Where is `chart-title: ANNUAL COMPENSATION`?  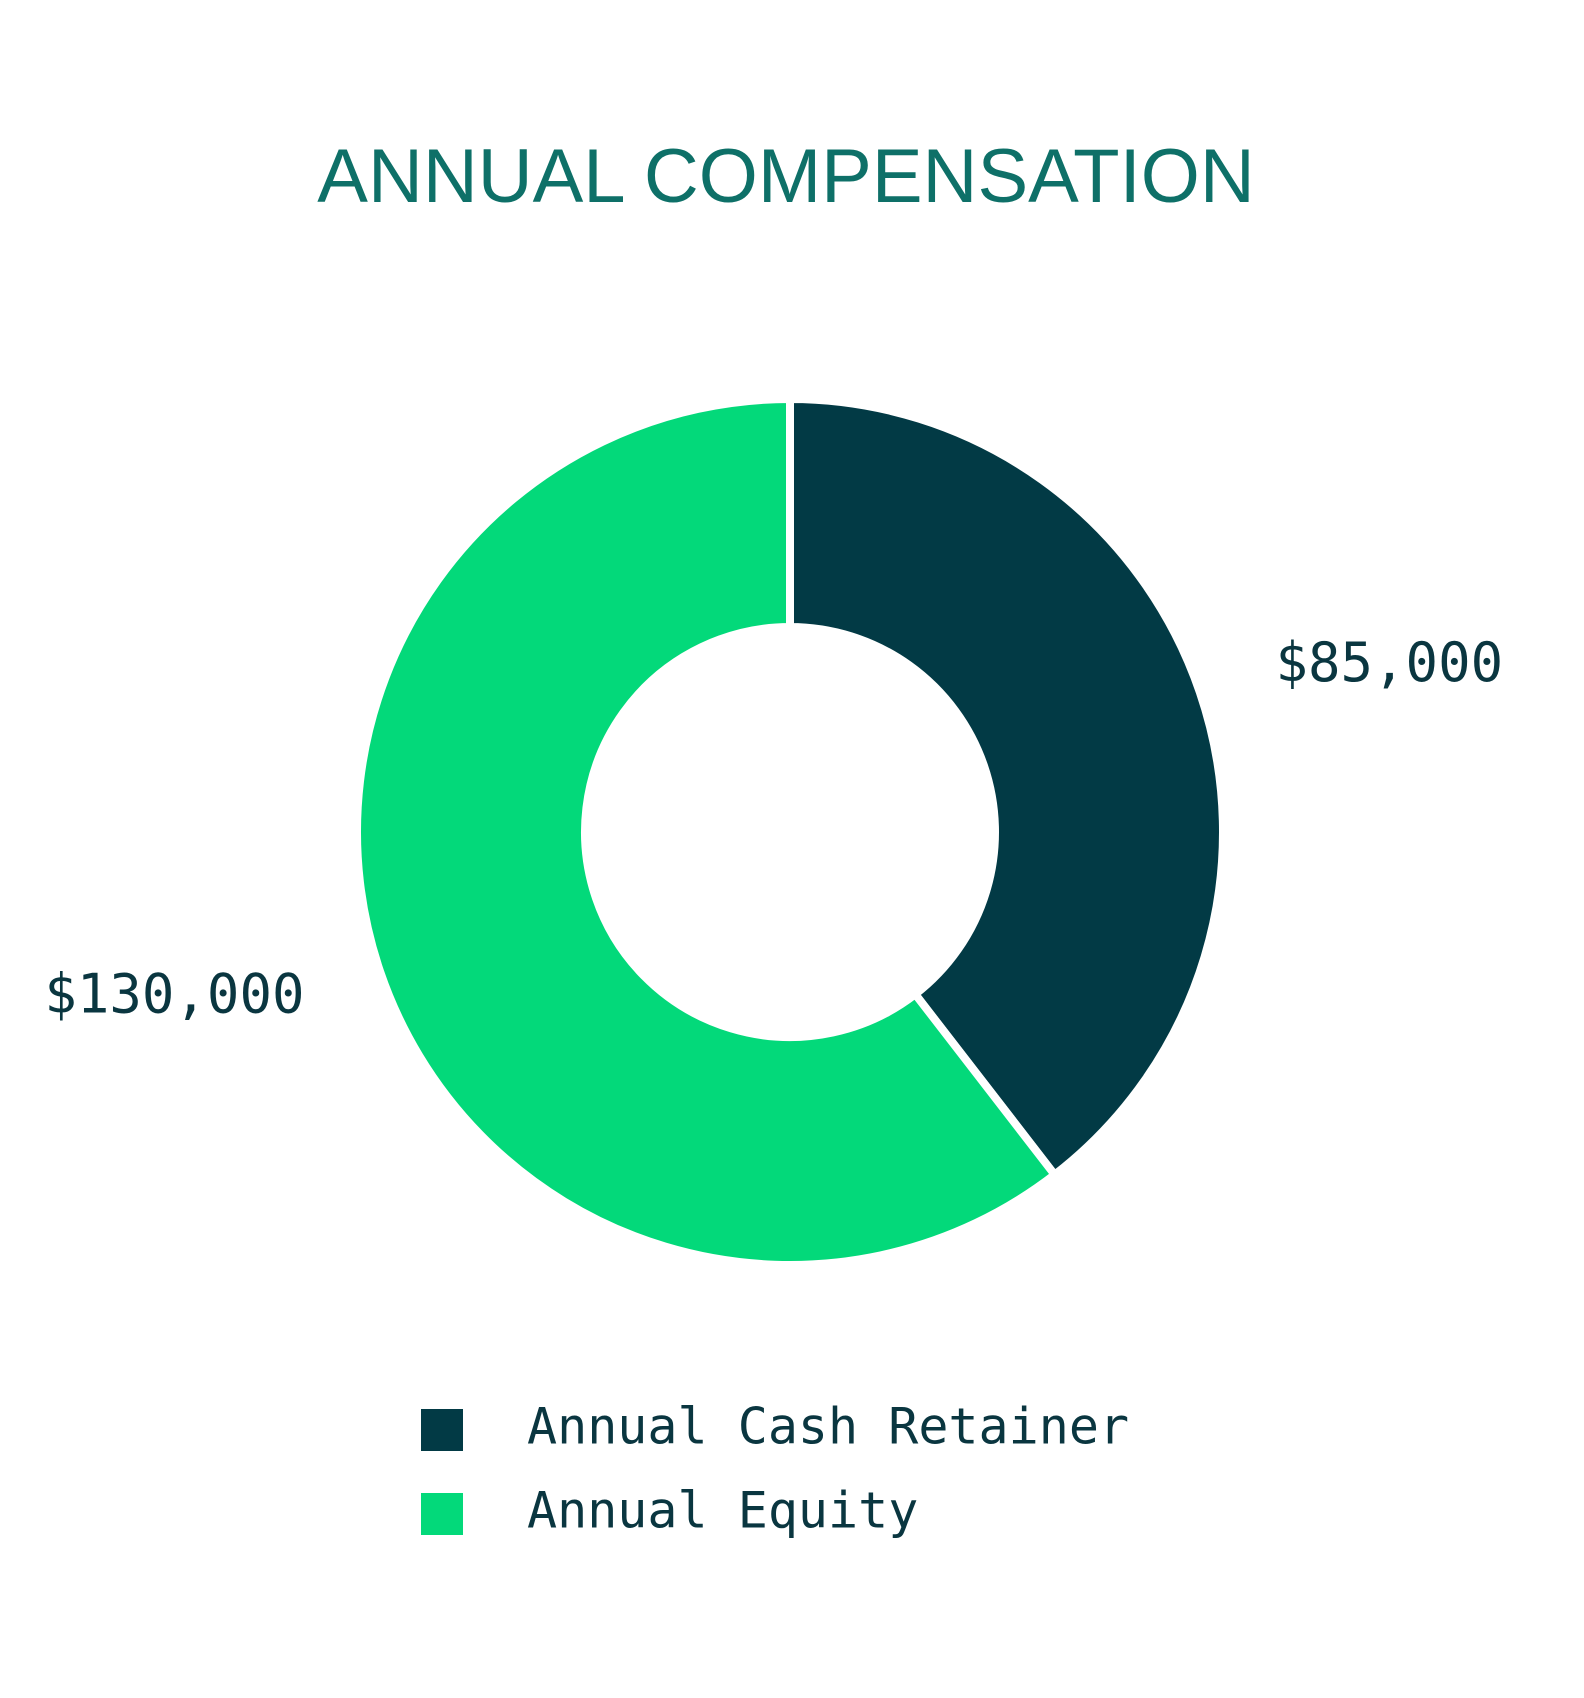 chart-title: ANNUAL COMPENSATION is located at coordinates (785, 176).